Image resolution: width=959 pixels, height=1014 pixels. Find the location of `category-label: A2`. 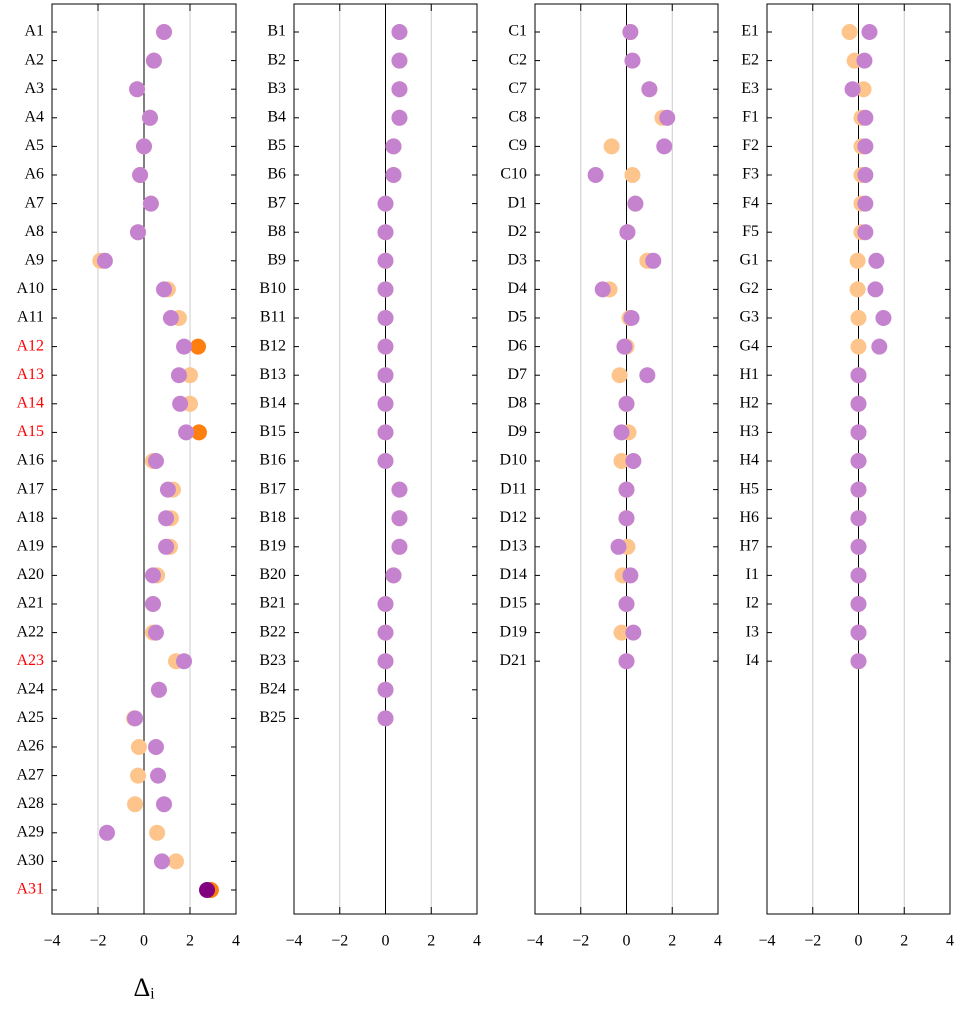

category-label: A2 is located at coordinates (34, 59).